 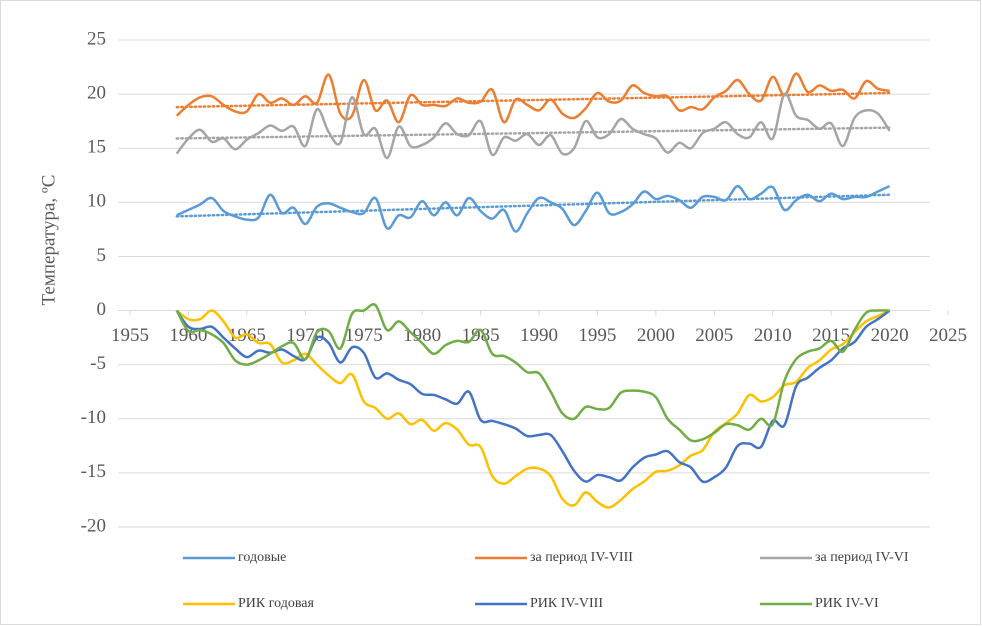 I want to click on x-tick-label: 1980, so click(x=422, y=335).